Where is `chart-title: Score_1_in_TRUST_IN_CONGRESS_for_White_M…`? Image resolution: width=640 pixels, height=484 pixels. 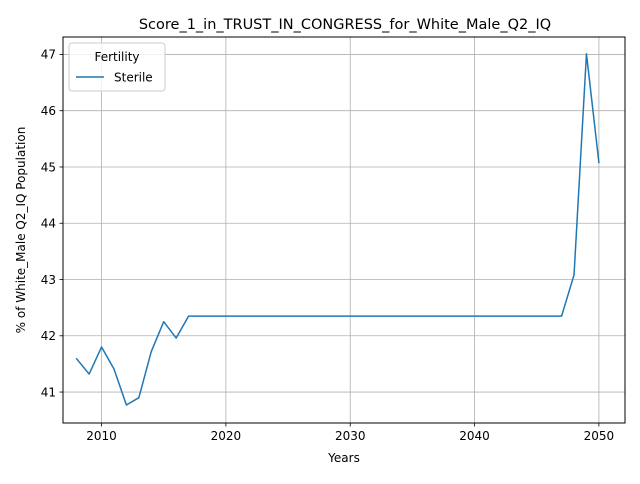 chart-title: Score_1_in_TRUST_IN_CONGRESS_for_White_M… is located at coordinates (345, 25).